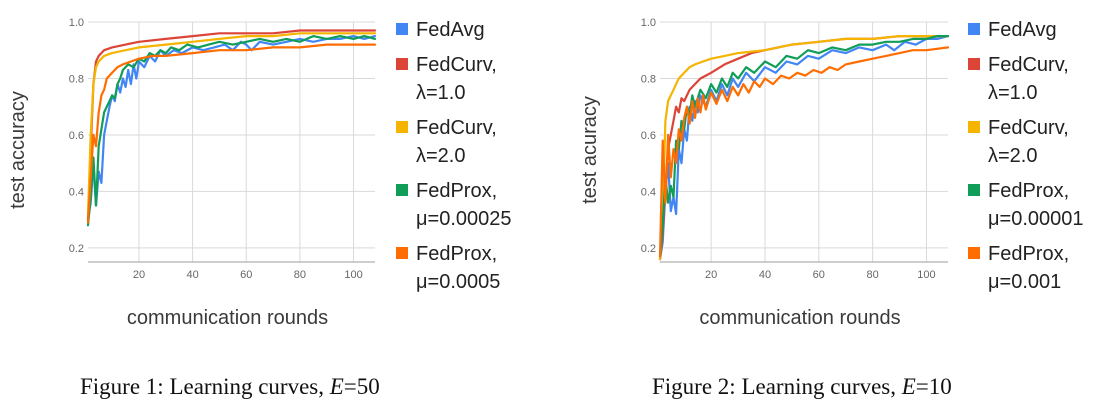 The height and width of the screenshot is (411, 1105). What do you see at coordinates (1012, 93) in the screenshot?
I see `chart-2-legend-label-2-2: λ=1.0` at bounding box center [1012, 93].